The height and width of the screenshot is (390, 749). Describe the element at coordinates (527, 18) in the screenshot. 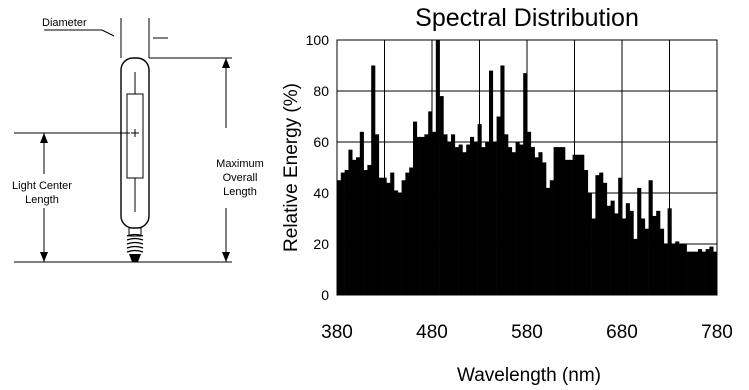

I see `chart-title: Spectral Distribution` at that location.